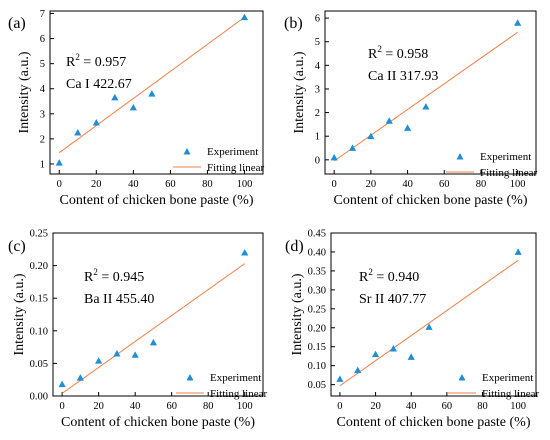  Describe the element at coordinates (42, 14) in the screenshot. I see `y-tick-label: 7` at that location.